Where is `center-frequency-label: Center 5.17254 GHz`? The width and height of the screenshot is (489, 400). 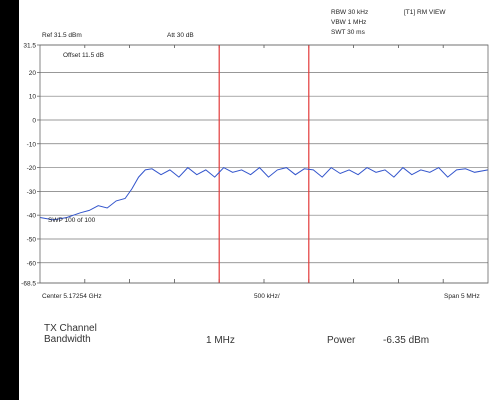 center-frequency-label: Center 5.17254 GHz is located at coordinates (72, 296).